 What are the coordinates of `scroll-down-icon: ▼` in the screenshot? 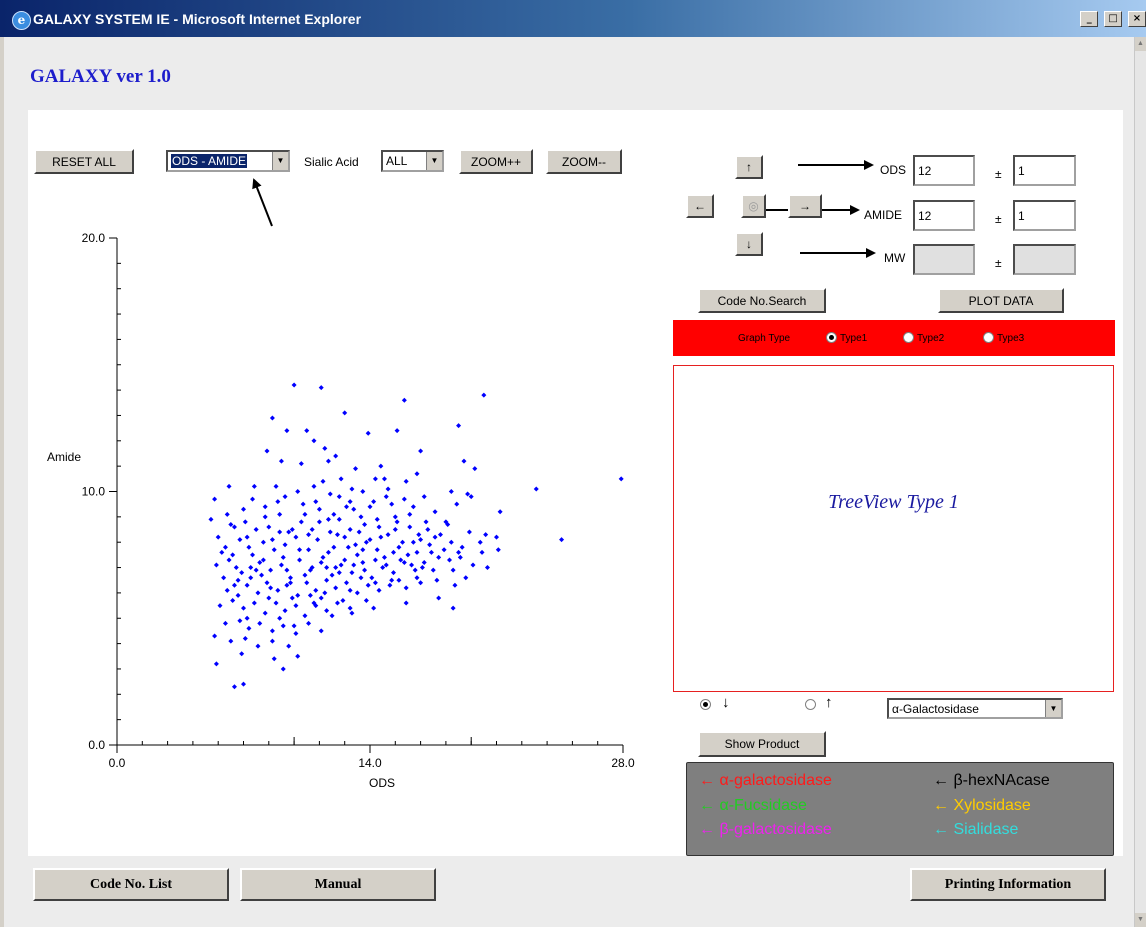 It's located at (1140, 920).